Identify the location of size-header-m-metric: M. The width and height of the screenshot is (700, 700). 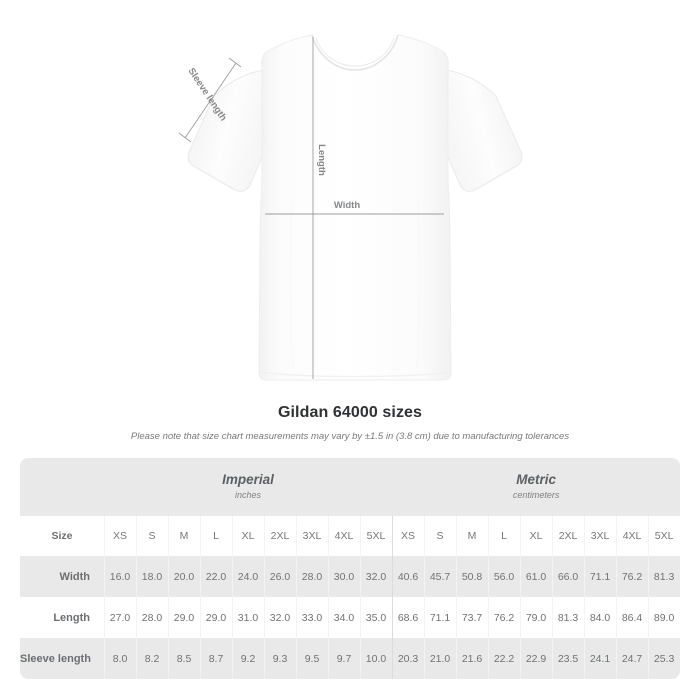
(472, 536).